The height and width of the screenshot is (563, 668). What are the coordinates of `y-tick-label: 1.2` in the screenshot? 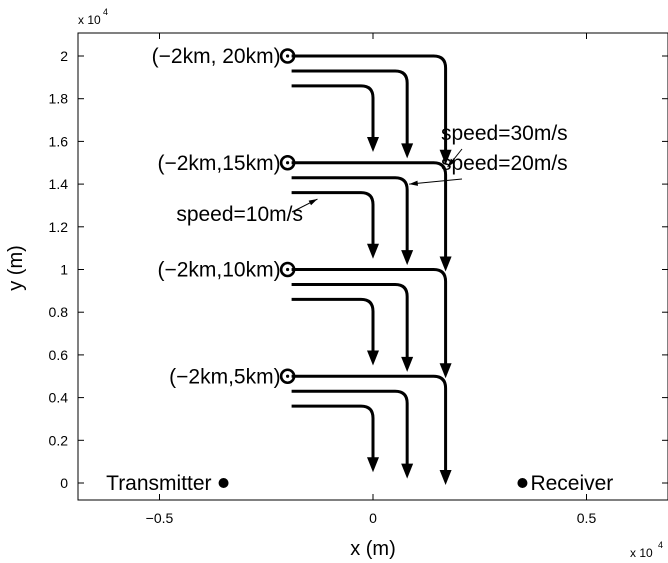 It's located at (59, 227).